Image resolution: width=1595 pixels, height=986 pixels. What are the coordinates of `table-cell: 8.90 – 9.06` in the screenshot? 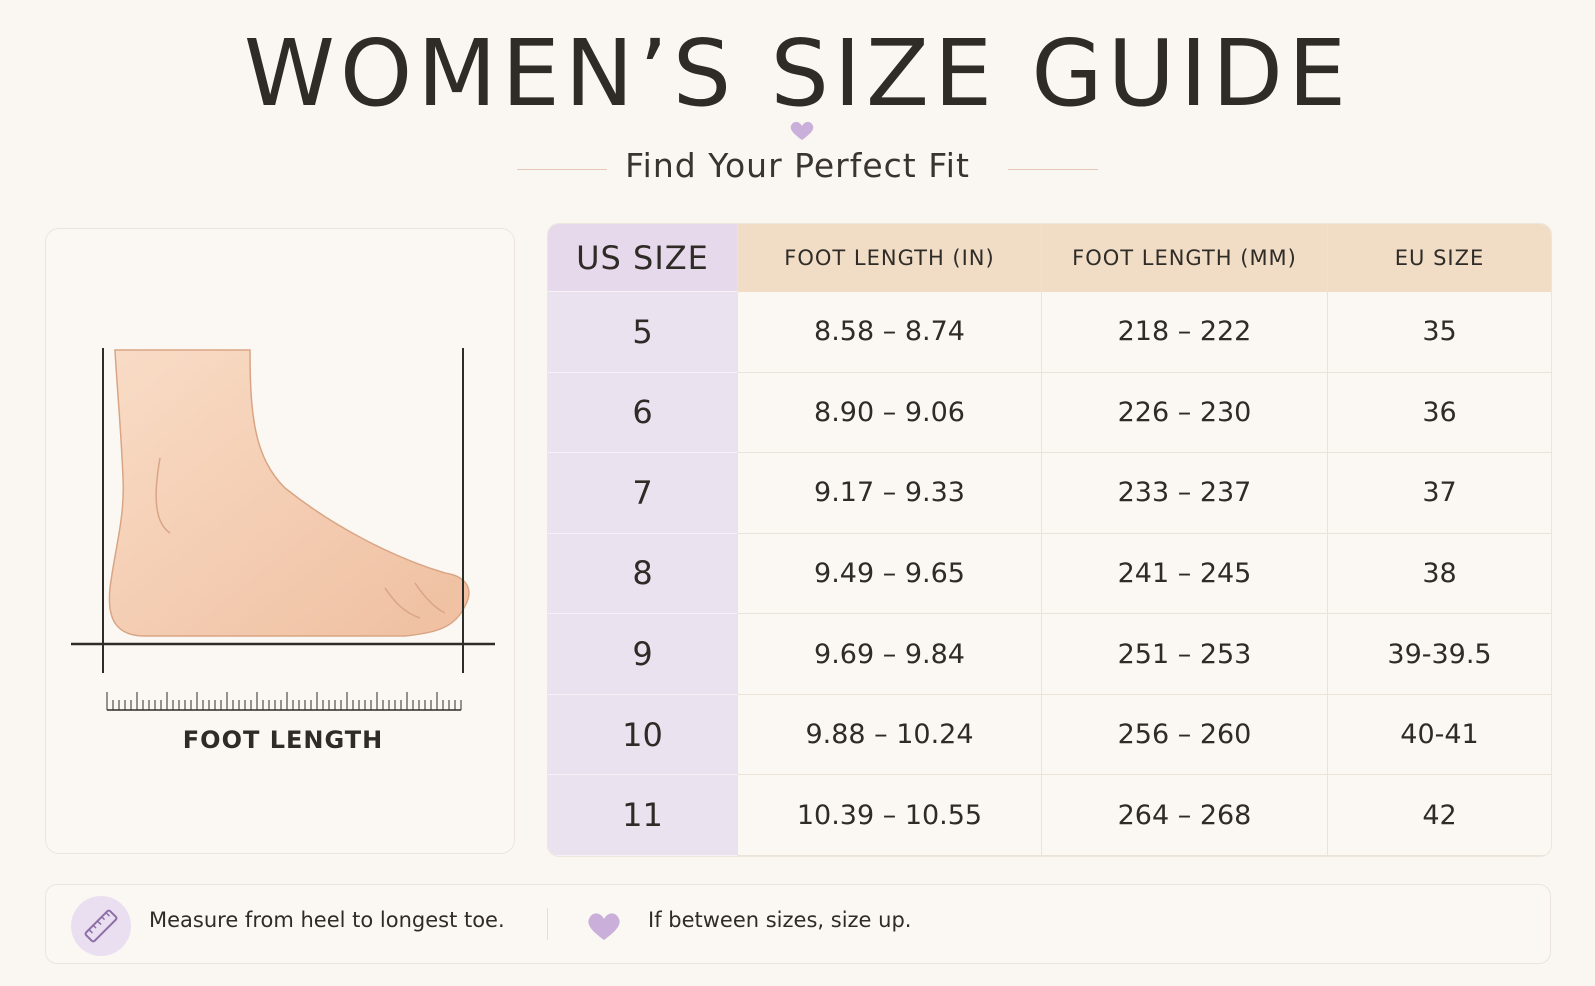 It's located at (889, 413).